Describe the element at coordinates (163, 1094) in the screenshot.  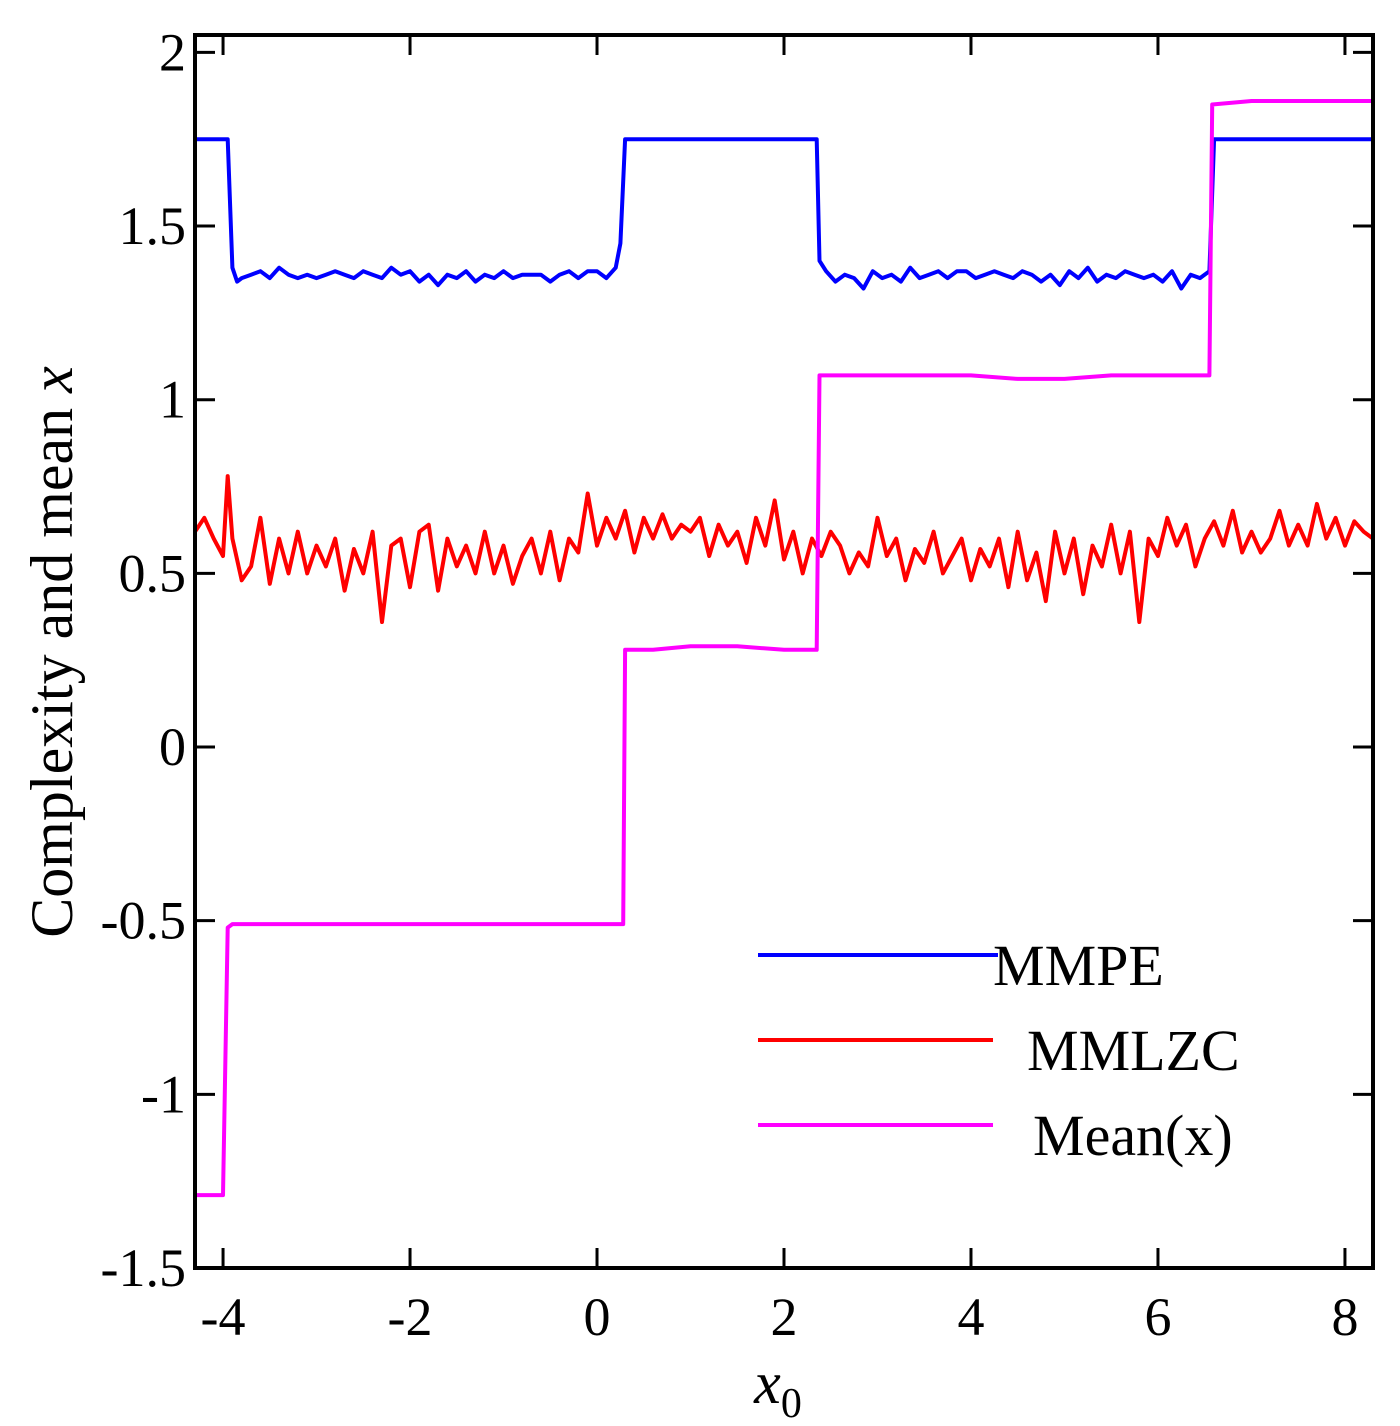
I see `y-tick-label: -1` at that location.